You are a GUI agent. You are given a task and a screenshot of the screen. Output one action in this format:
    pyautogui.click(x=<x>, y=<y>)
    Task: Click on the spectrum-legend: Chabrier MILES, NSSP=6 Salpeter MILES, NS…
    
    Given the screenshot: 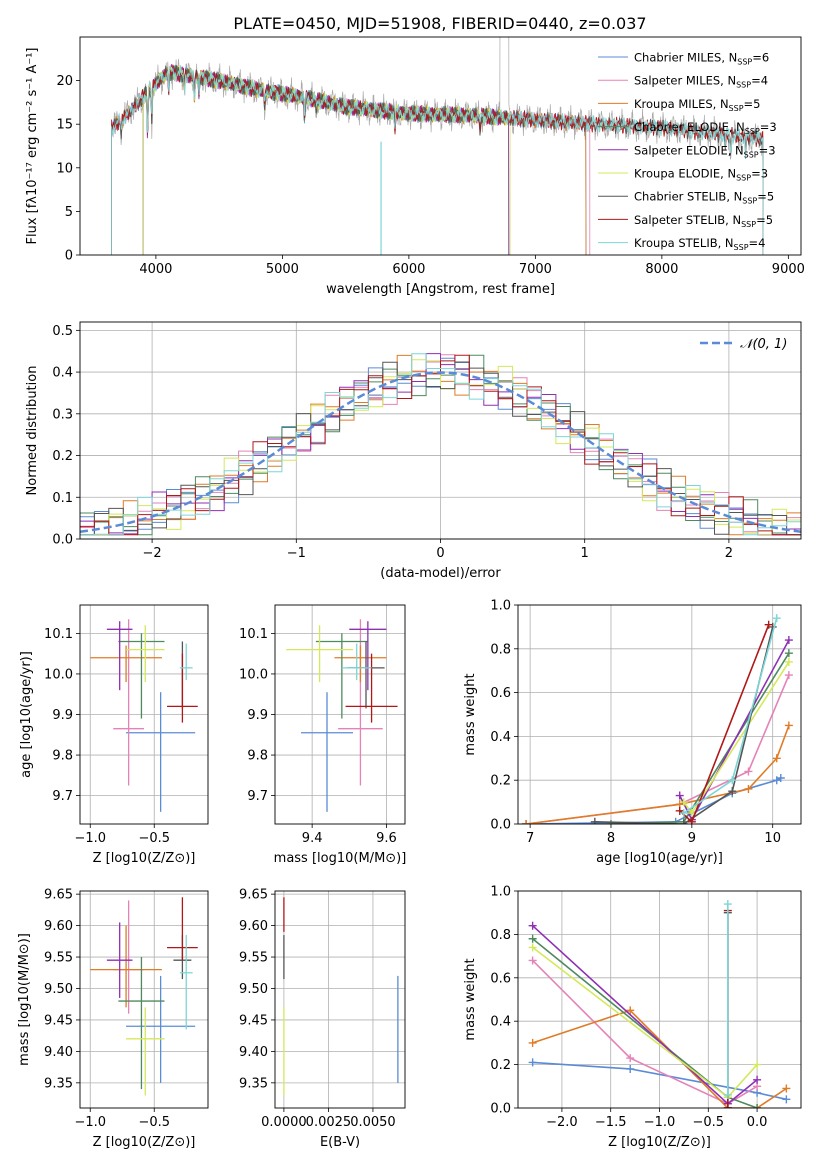 What is the action you would take?
    pyautogui.click(x=687, y=151)
    